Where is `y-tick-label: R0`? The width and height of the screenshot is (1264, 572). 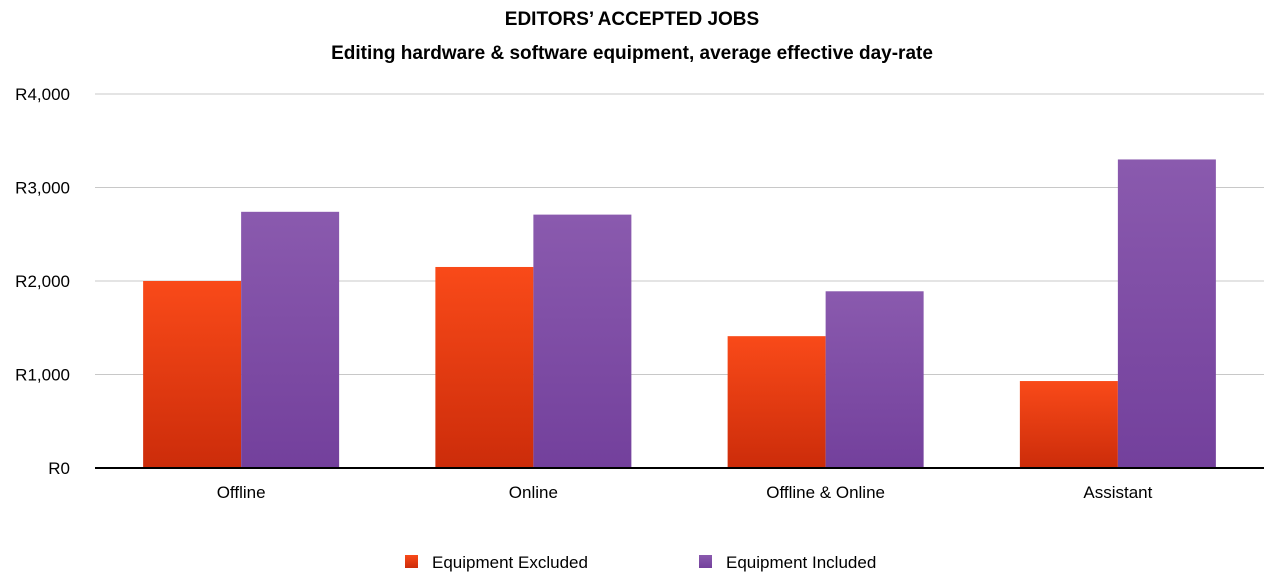
y-tick-label: R0 is located at coordinates (59, 468).